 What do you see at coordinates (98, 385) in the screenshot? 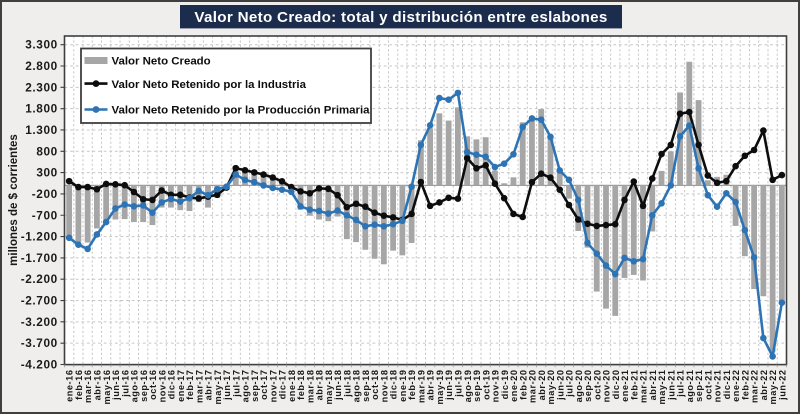
I see `svg-text: abr-16` at bounding box center [98, 385].